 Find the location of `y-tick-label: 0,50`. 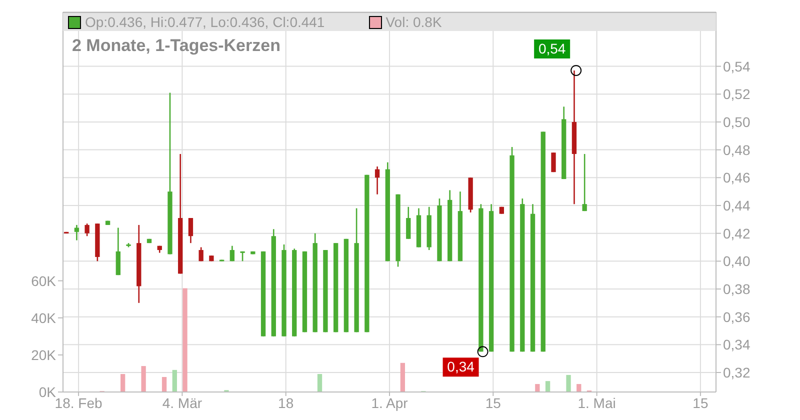

y-tick-label: 0,50 is located at coordinates (736, 122).